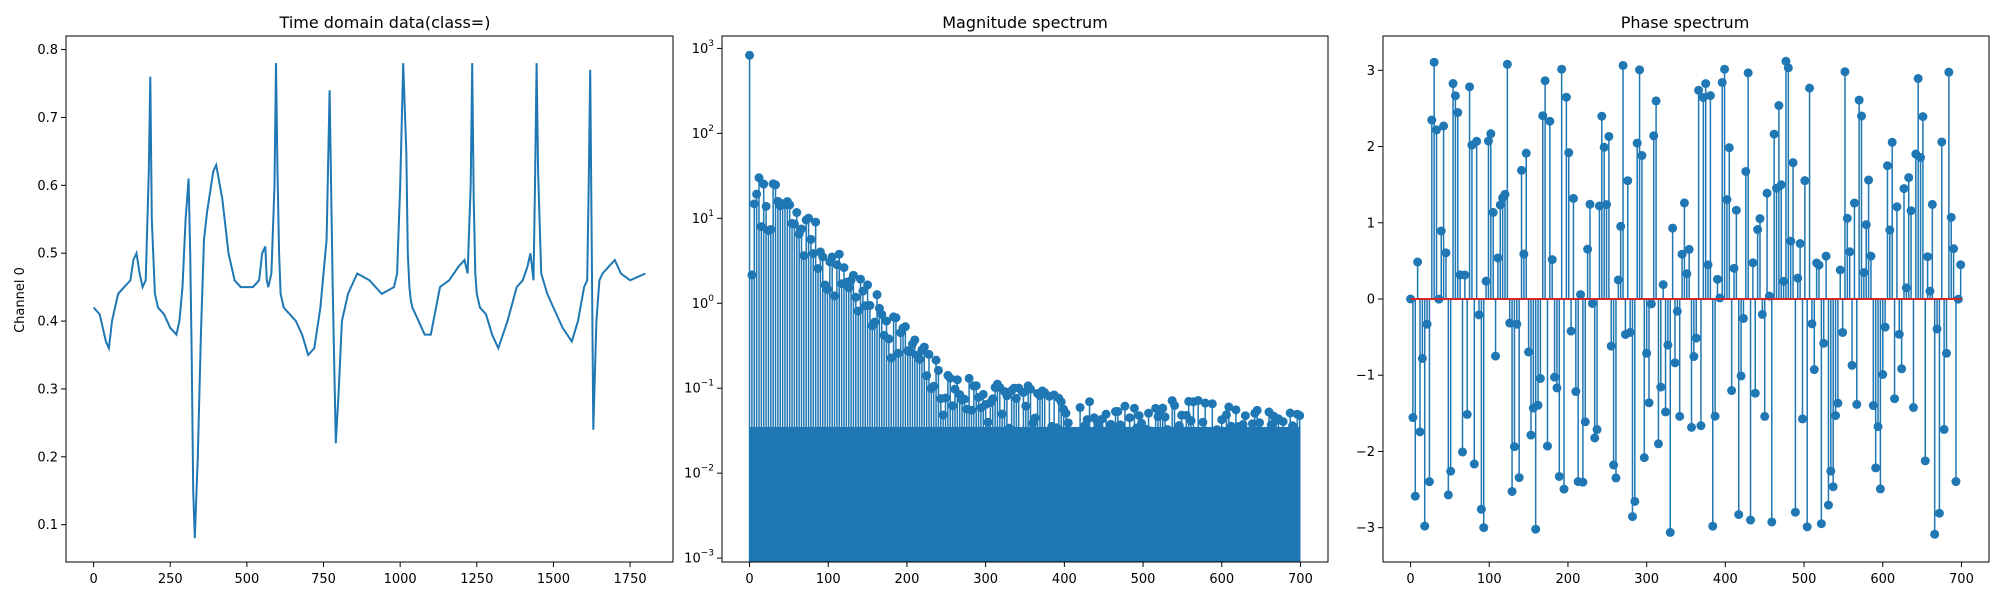 This screenshot has height=600, width=2000. What do you see at coordinates (703, 133) in the screenshot?
I see `y-tick-label: 10²` at bounding box center [703, 133].